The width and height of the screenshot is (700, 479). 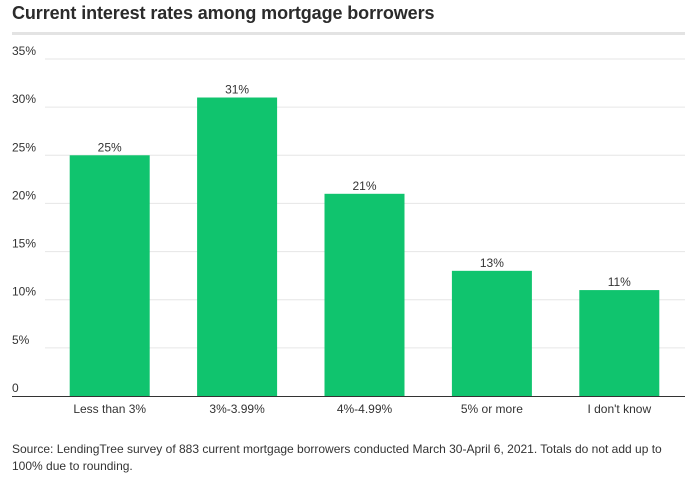 I want to click on y-tick-label: 20%, so click(x=24, y=195).